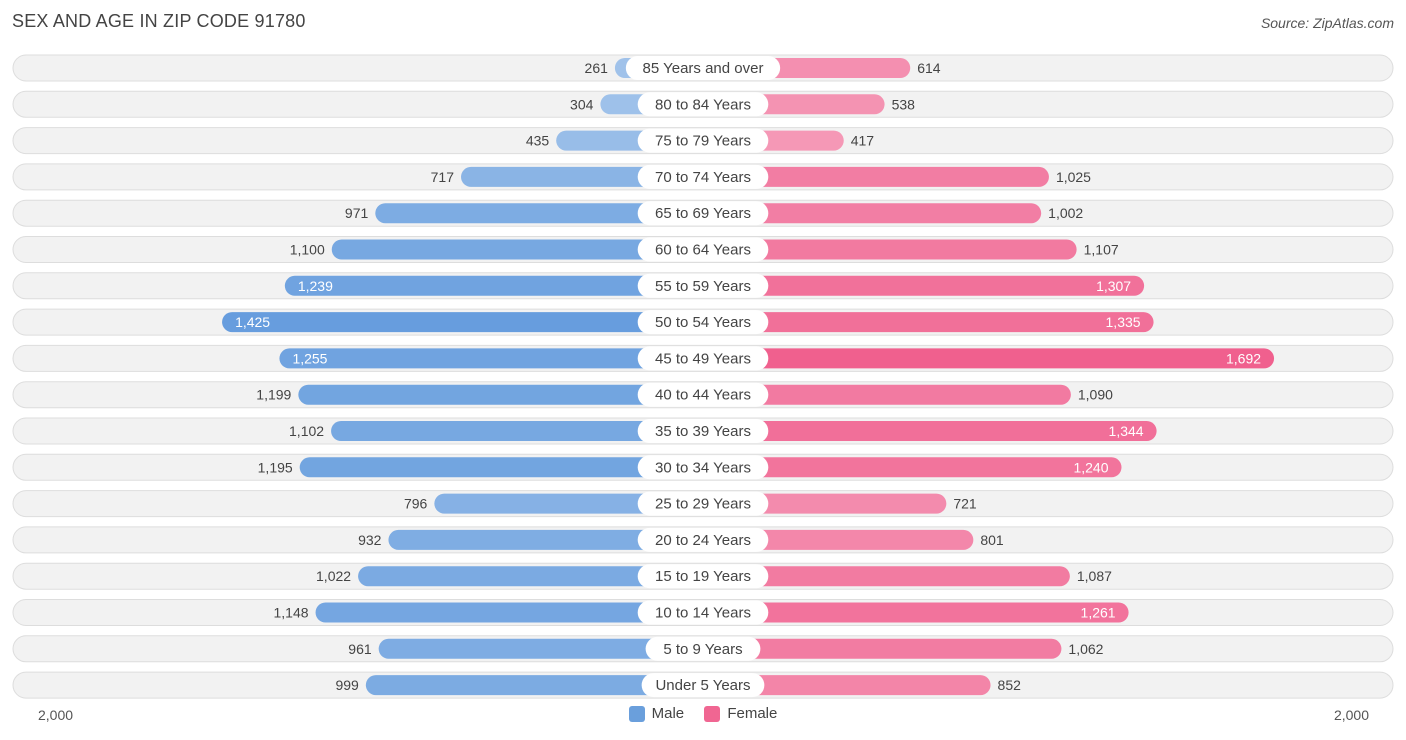  I want to click on female-swatch, so click(712, 713).